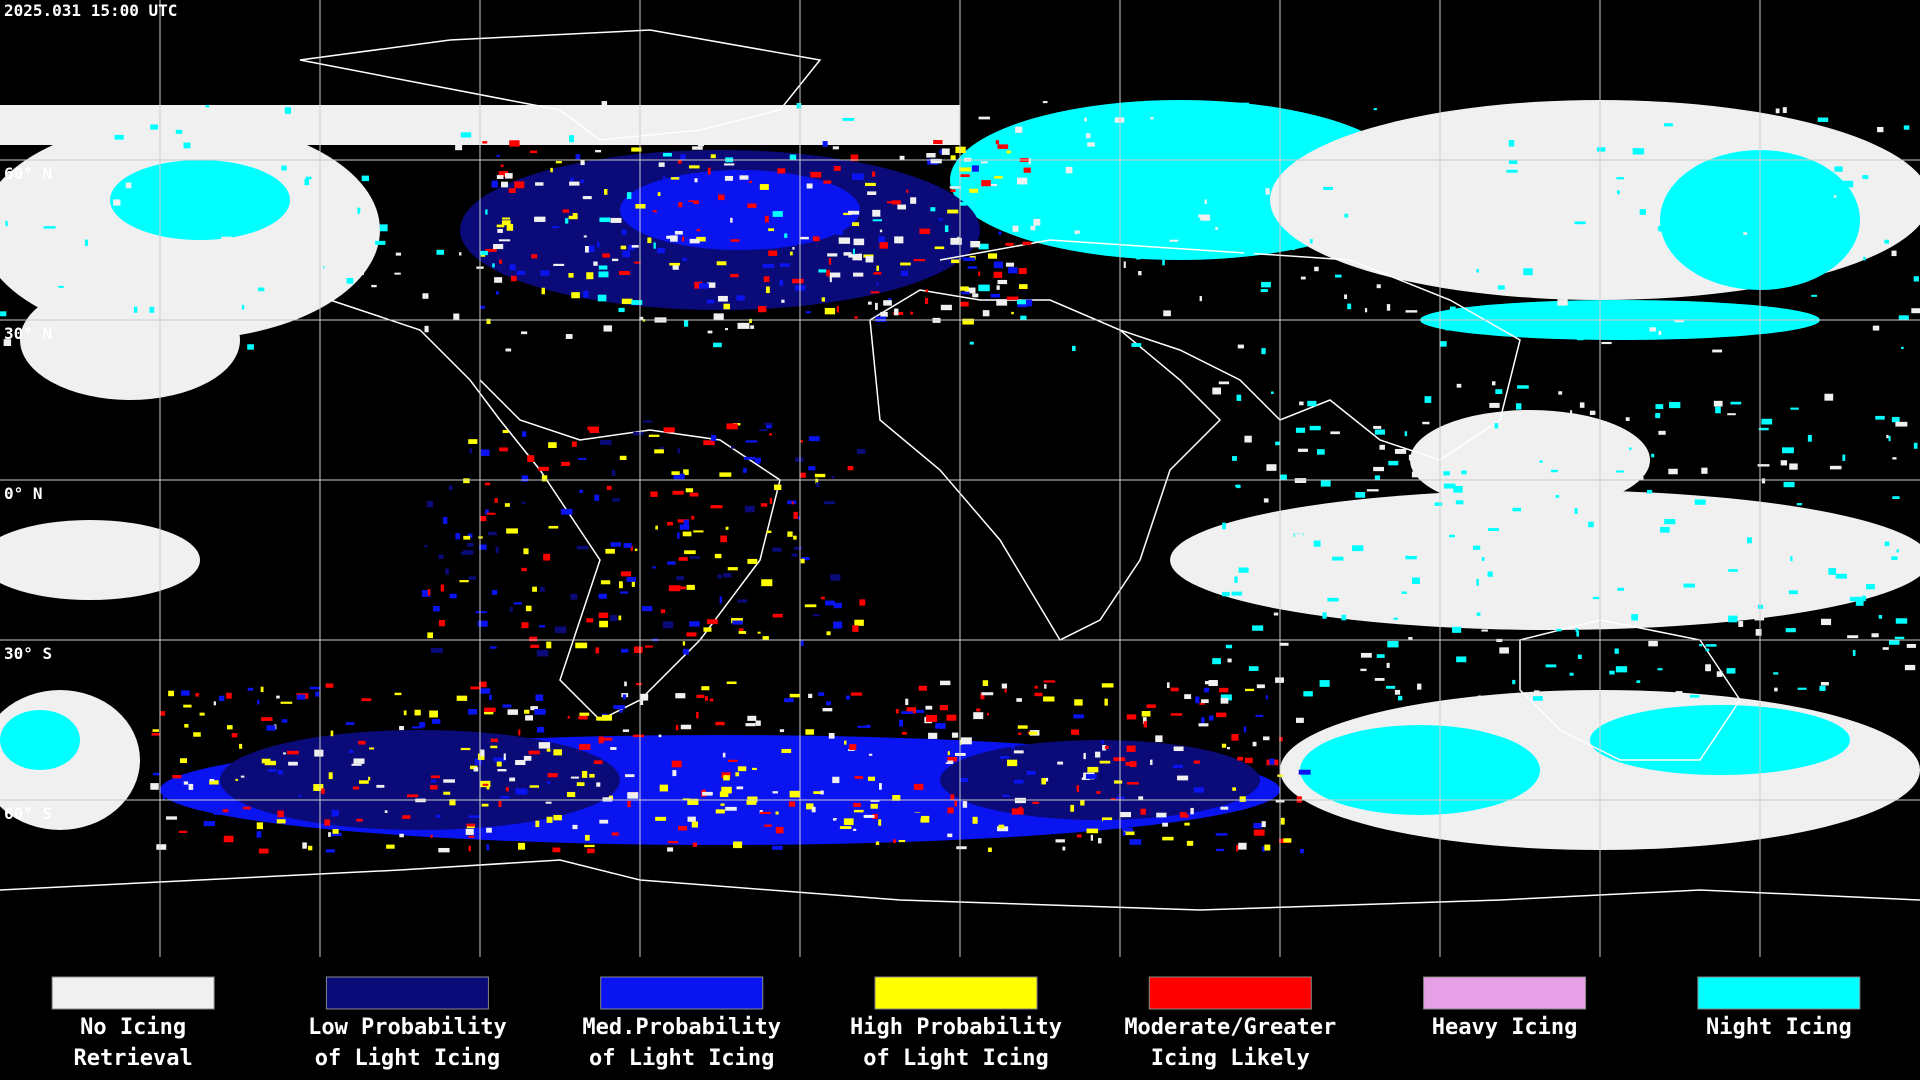 Image resolution: width=1920 pixels, height=1080 pixels. Describe the element at coordinates (130, 340) in the screenshot. I see `cloud-region` at that location.